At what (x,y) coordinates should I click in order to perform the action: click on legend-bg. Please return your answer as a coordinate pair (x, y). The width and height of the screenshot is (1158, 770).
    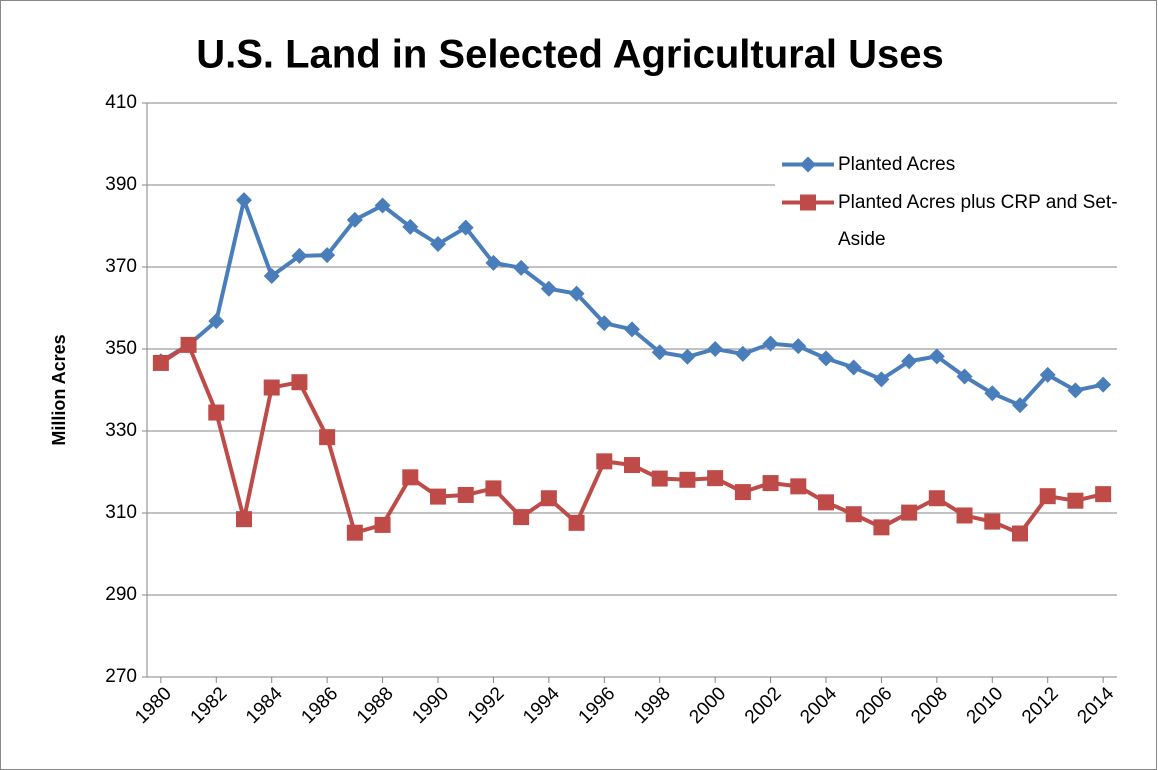
    Looking at the image, I should click on (957, 202).